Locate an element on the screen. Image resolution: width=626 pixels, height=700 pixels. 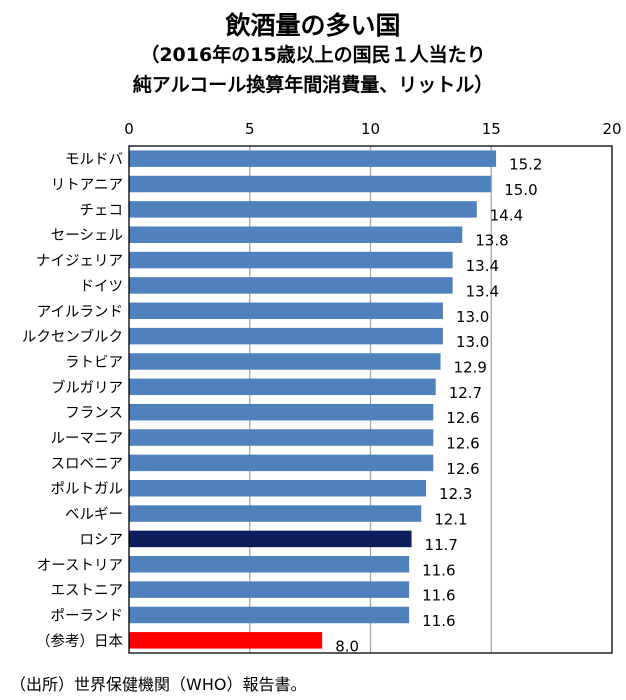
value-label: 12.1 is located at coordinates (450, 520).